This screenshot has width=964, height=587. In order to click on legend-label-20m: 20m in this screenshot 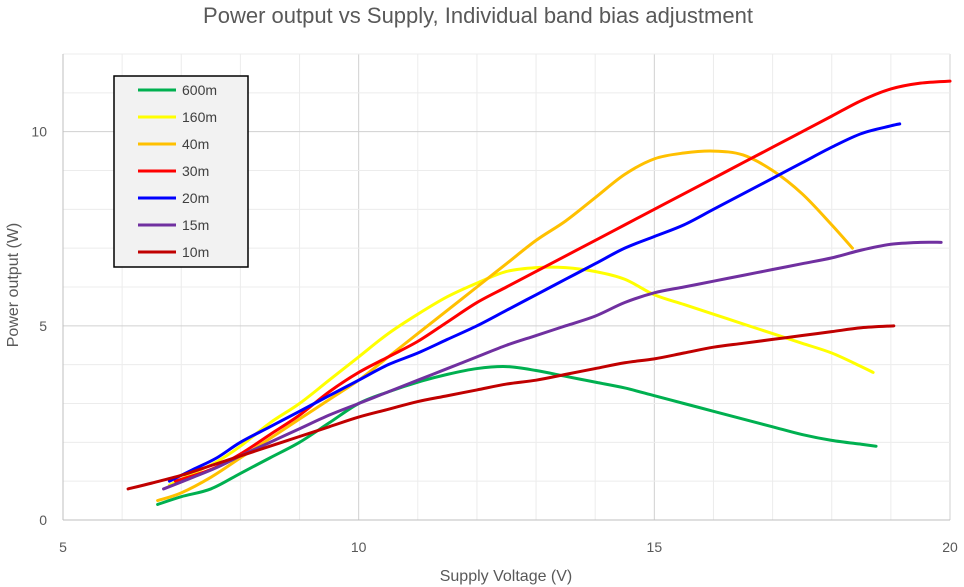, I will do `click(195, 198)`.